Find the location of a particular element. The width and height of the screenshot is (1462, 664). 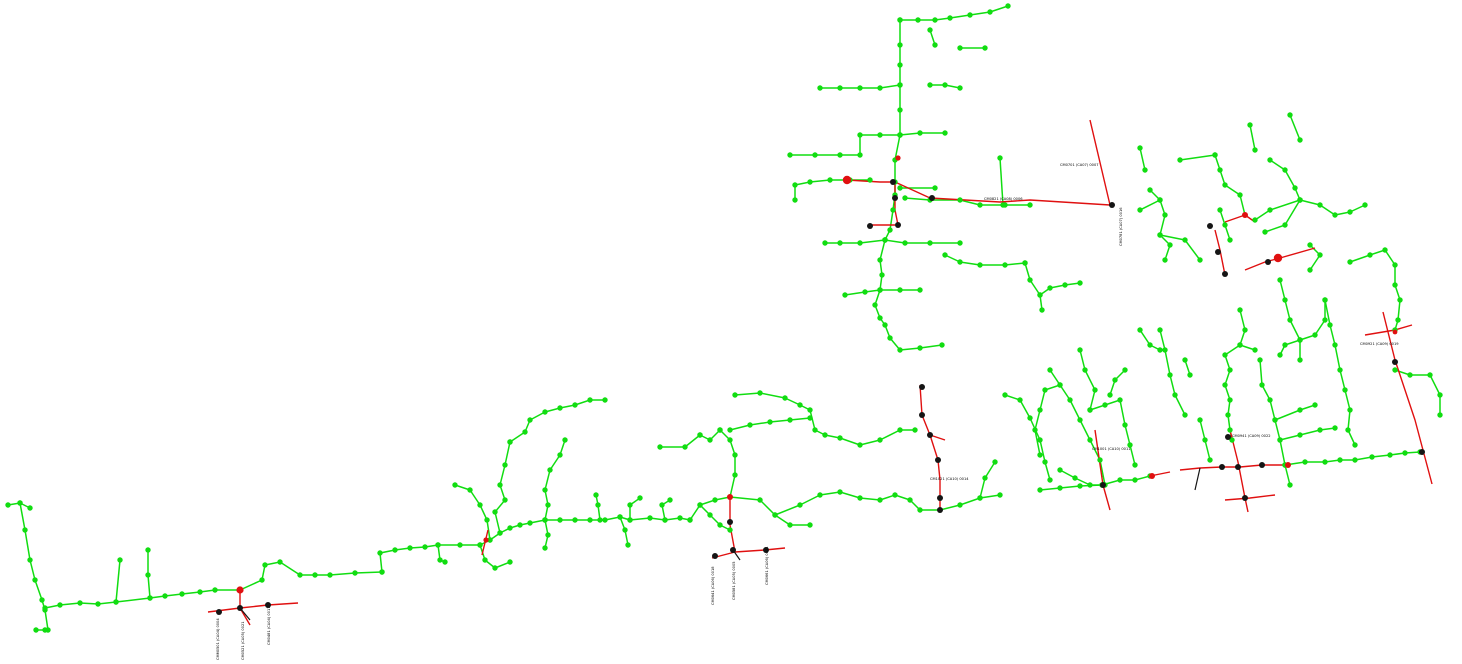

tie-line is located at coordinates (978, 192).